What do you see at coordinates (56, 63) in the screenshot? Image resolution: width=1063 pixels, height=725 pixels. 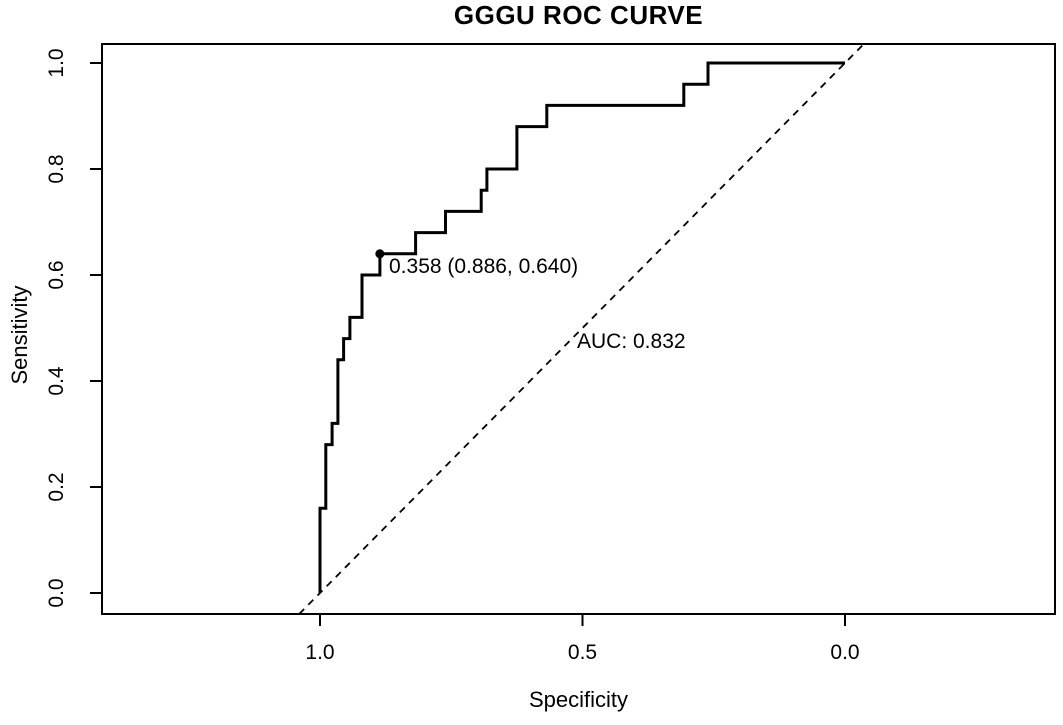 I see `y-tick-label: 1.0` at bounding box center [56, 63].